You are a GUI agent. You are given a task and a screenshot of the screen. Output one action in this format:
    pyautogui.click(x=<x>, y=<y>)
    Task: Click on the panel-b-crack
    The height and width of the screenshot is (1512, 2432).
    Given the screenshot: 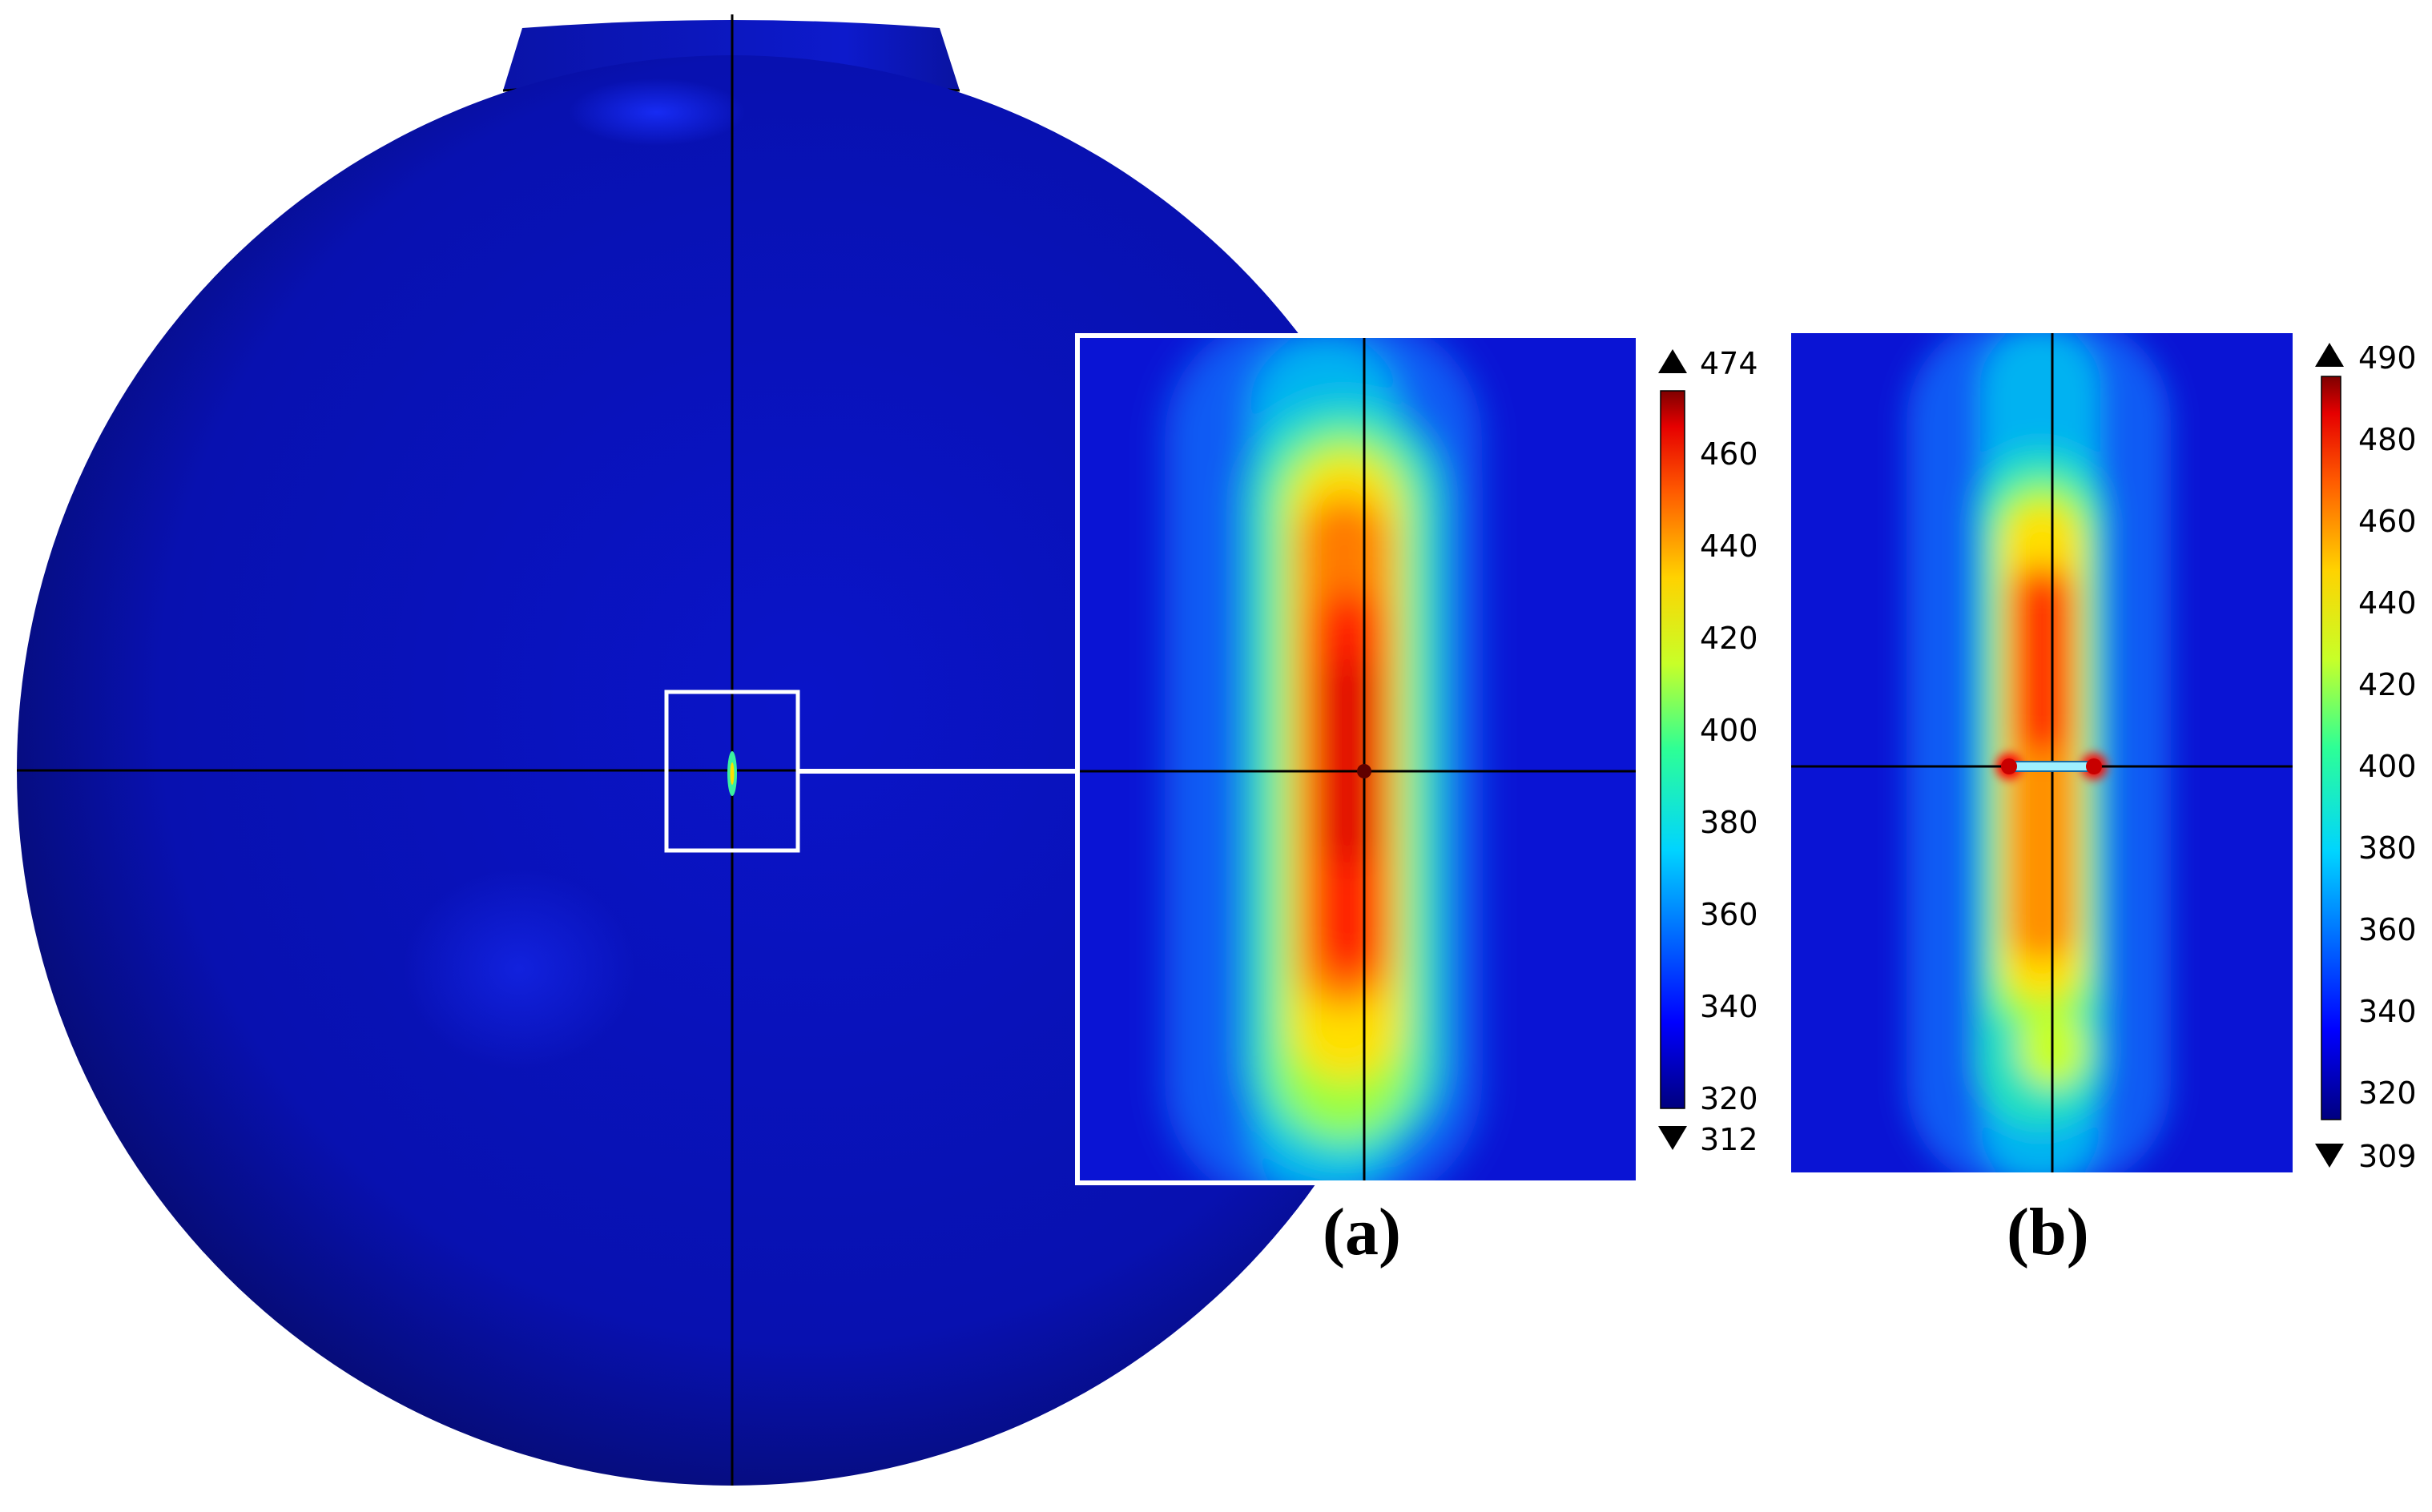 What is the action you would take?
    pyautogui.click(x=2051, y=766)
    